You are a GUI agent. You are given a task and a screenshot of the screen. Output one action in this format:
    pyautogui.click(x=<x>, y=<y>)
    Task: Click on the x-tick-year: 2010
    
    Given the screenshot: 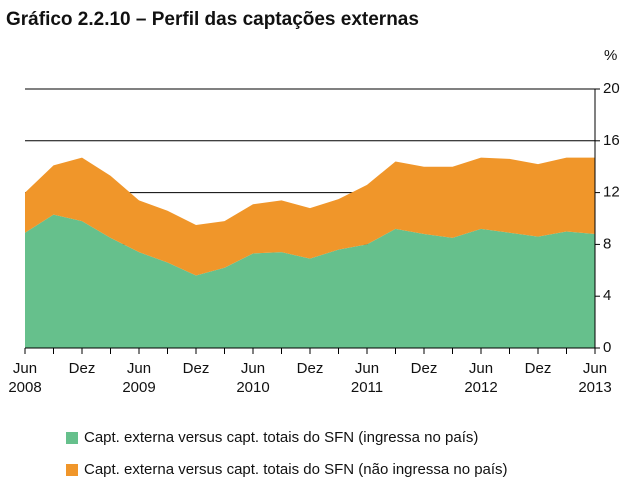 What is the action you would take?
    pyautogui.click(x=252, y=387)
    